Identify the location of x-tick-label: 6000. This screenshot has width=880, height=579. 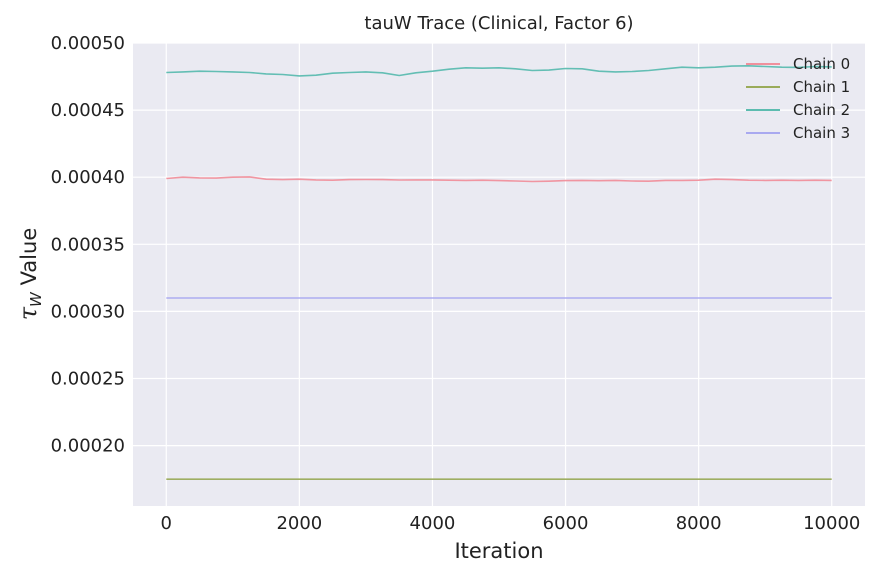
(566, 523).